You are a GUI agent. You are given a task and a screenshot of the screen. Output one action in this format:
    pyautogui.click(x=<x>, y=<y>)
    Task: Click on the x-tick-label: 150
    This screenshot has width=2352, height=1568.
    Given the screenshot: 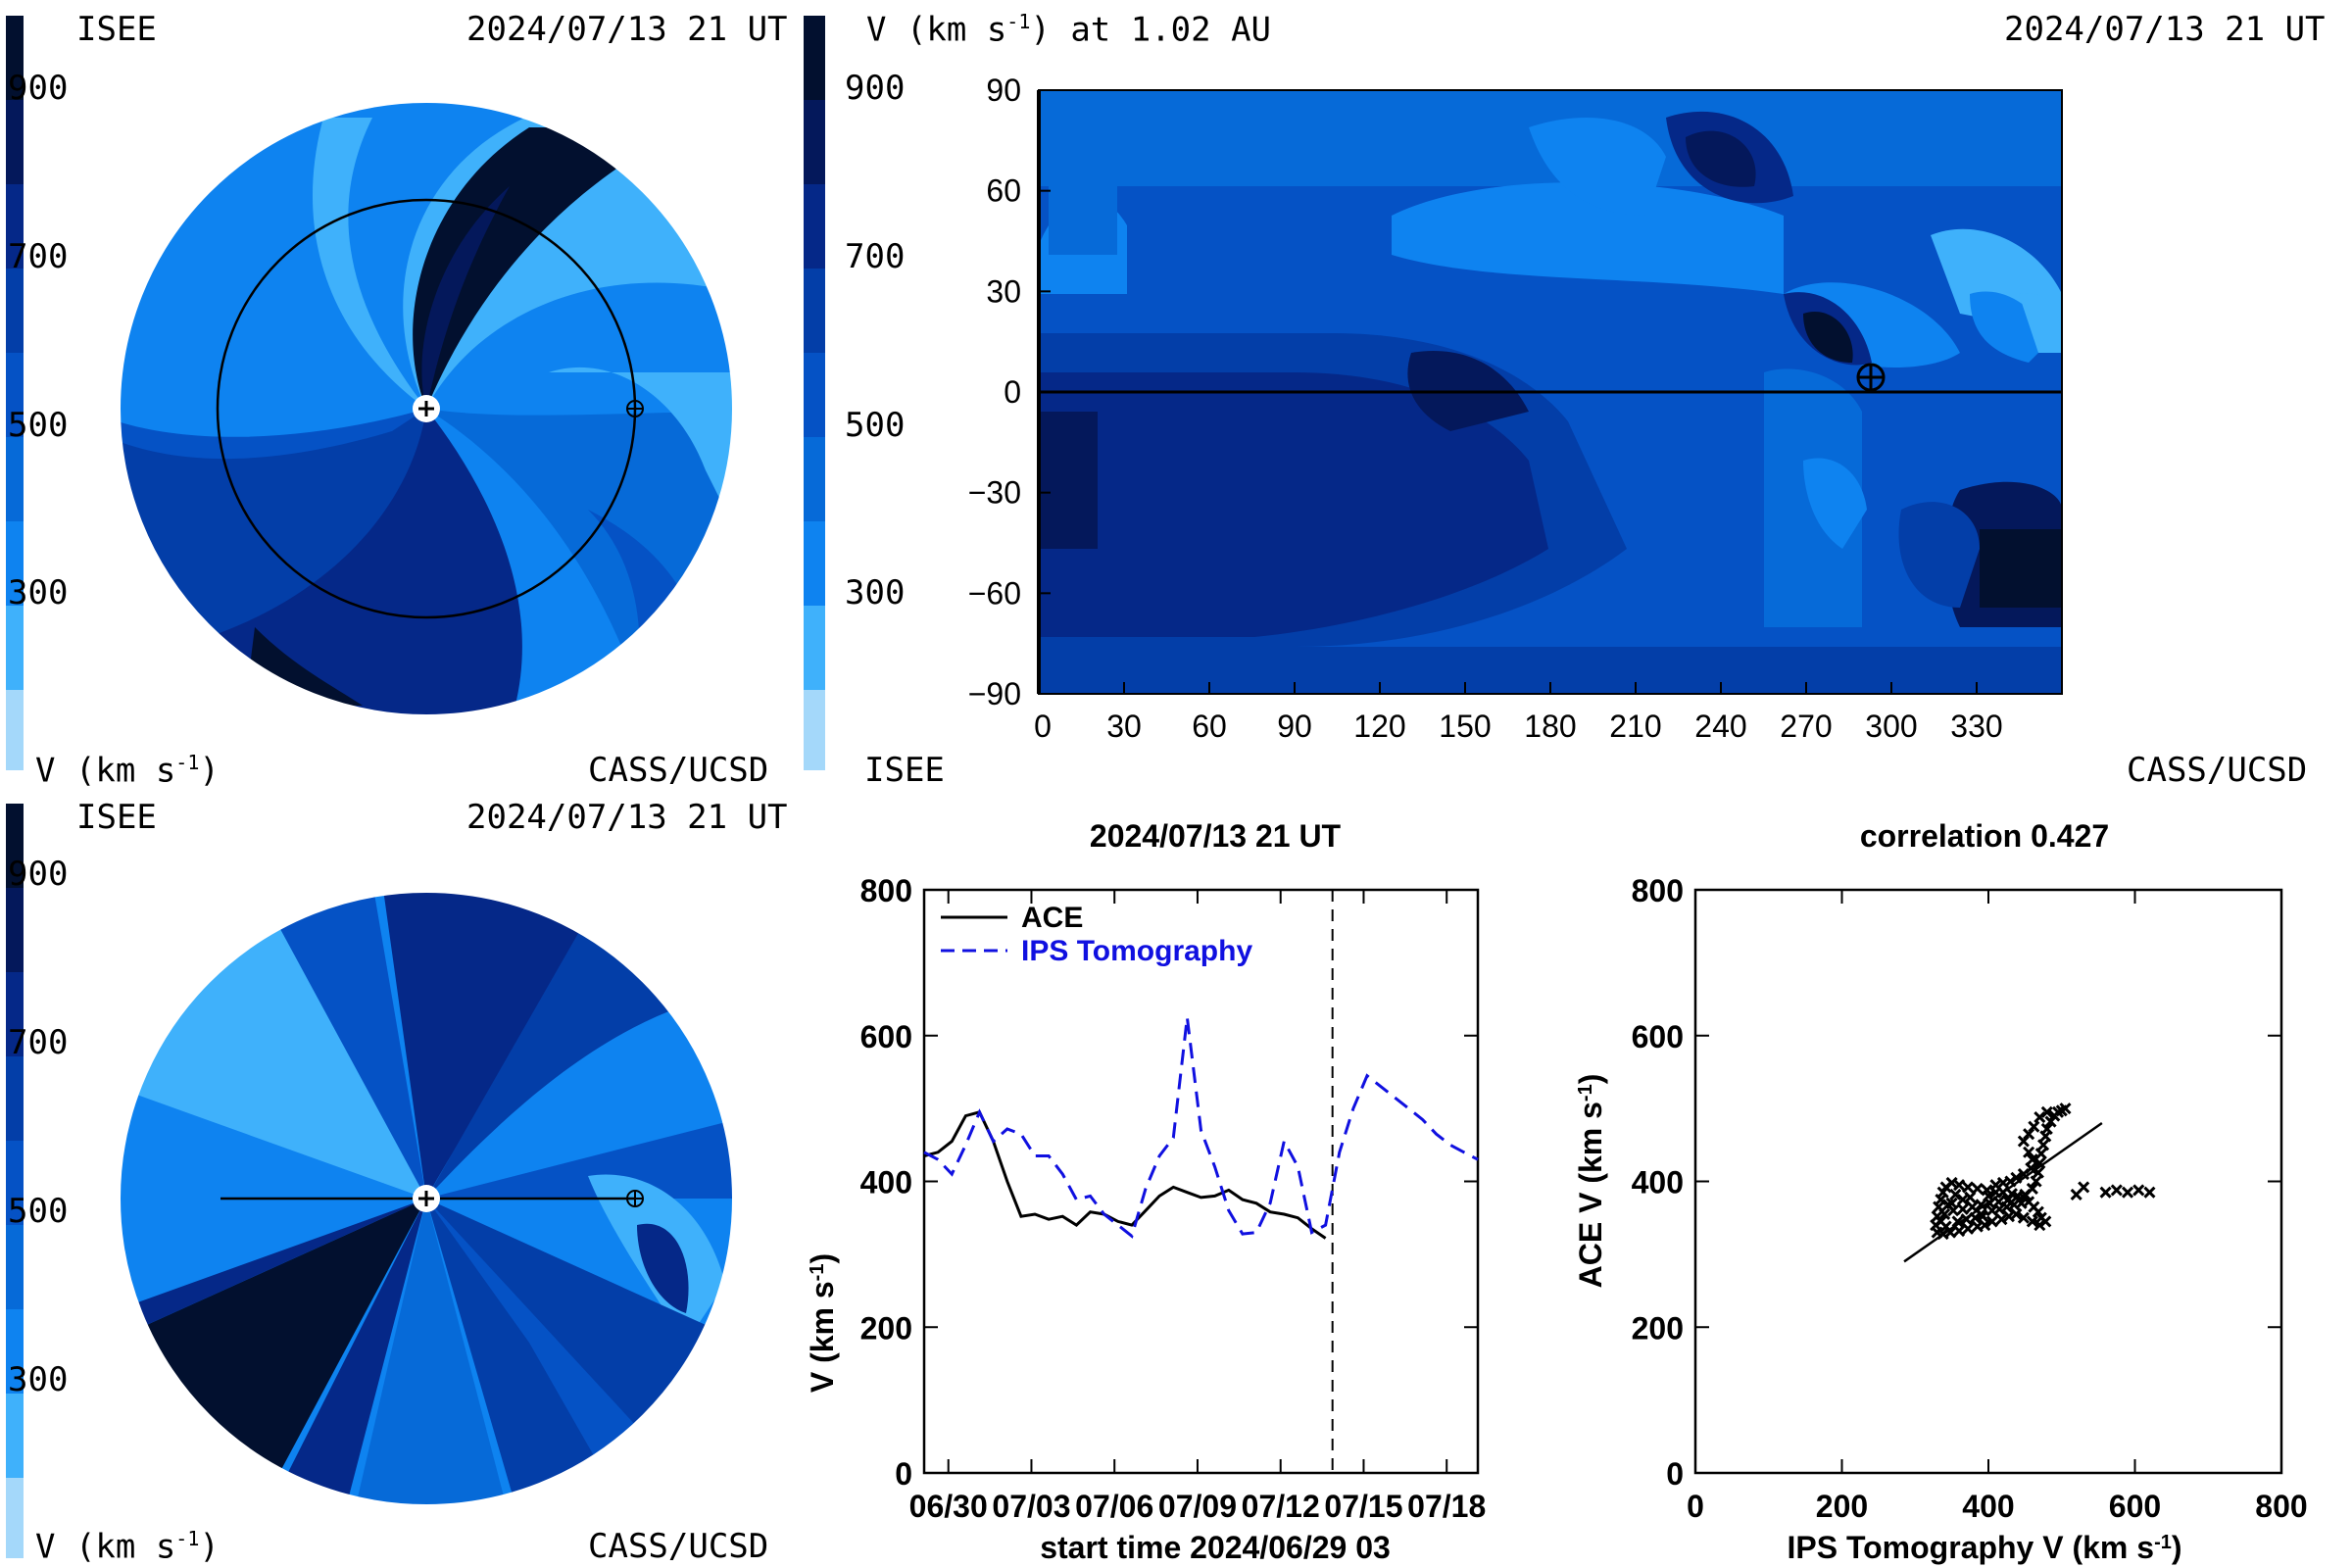 What is the action you would take?
    pyautogui.click(x=1465, y=726)
    